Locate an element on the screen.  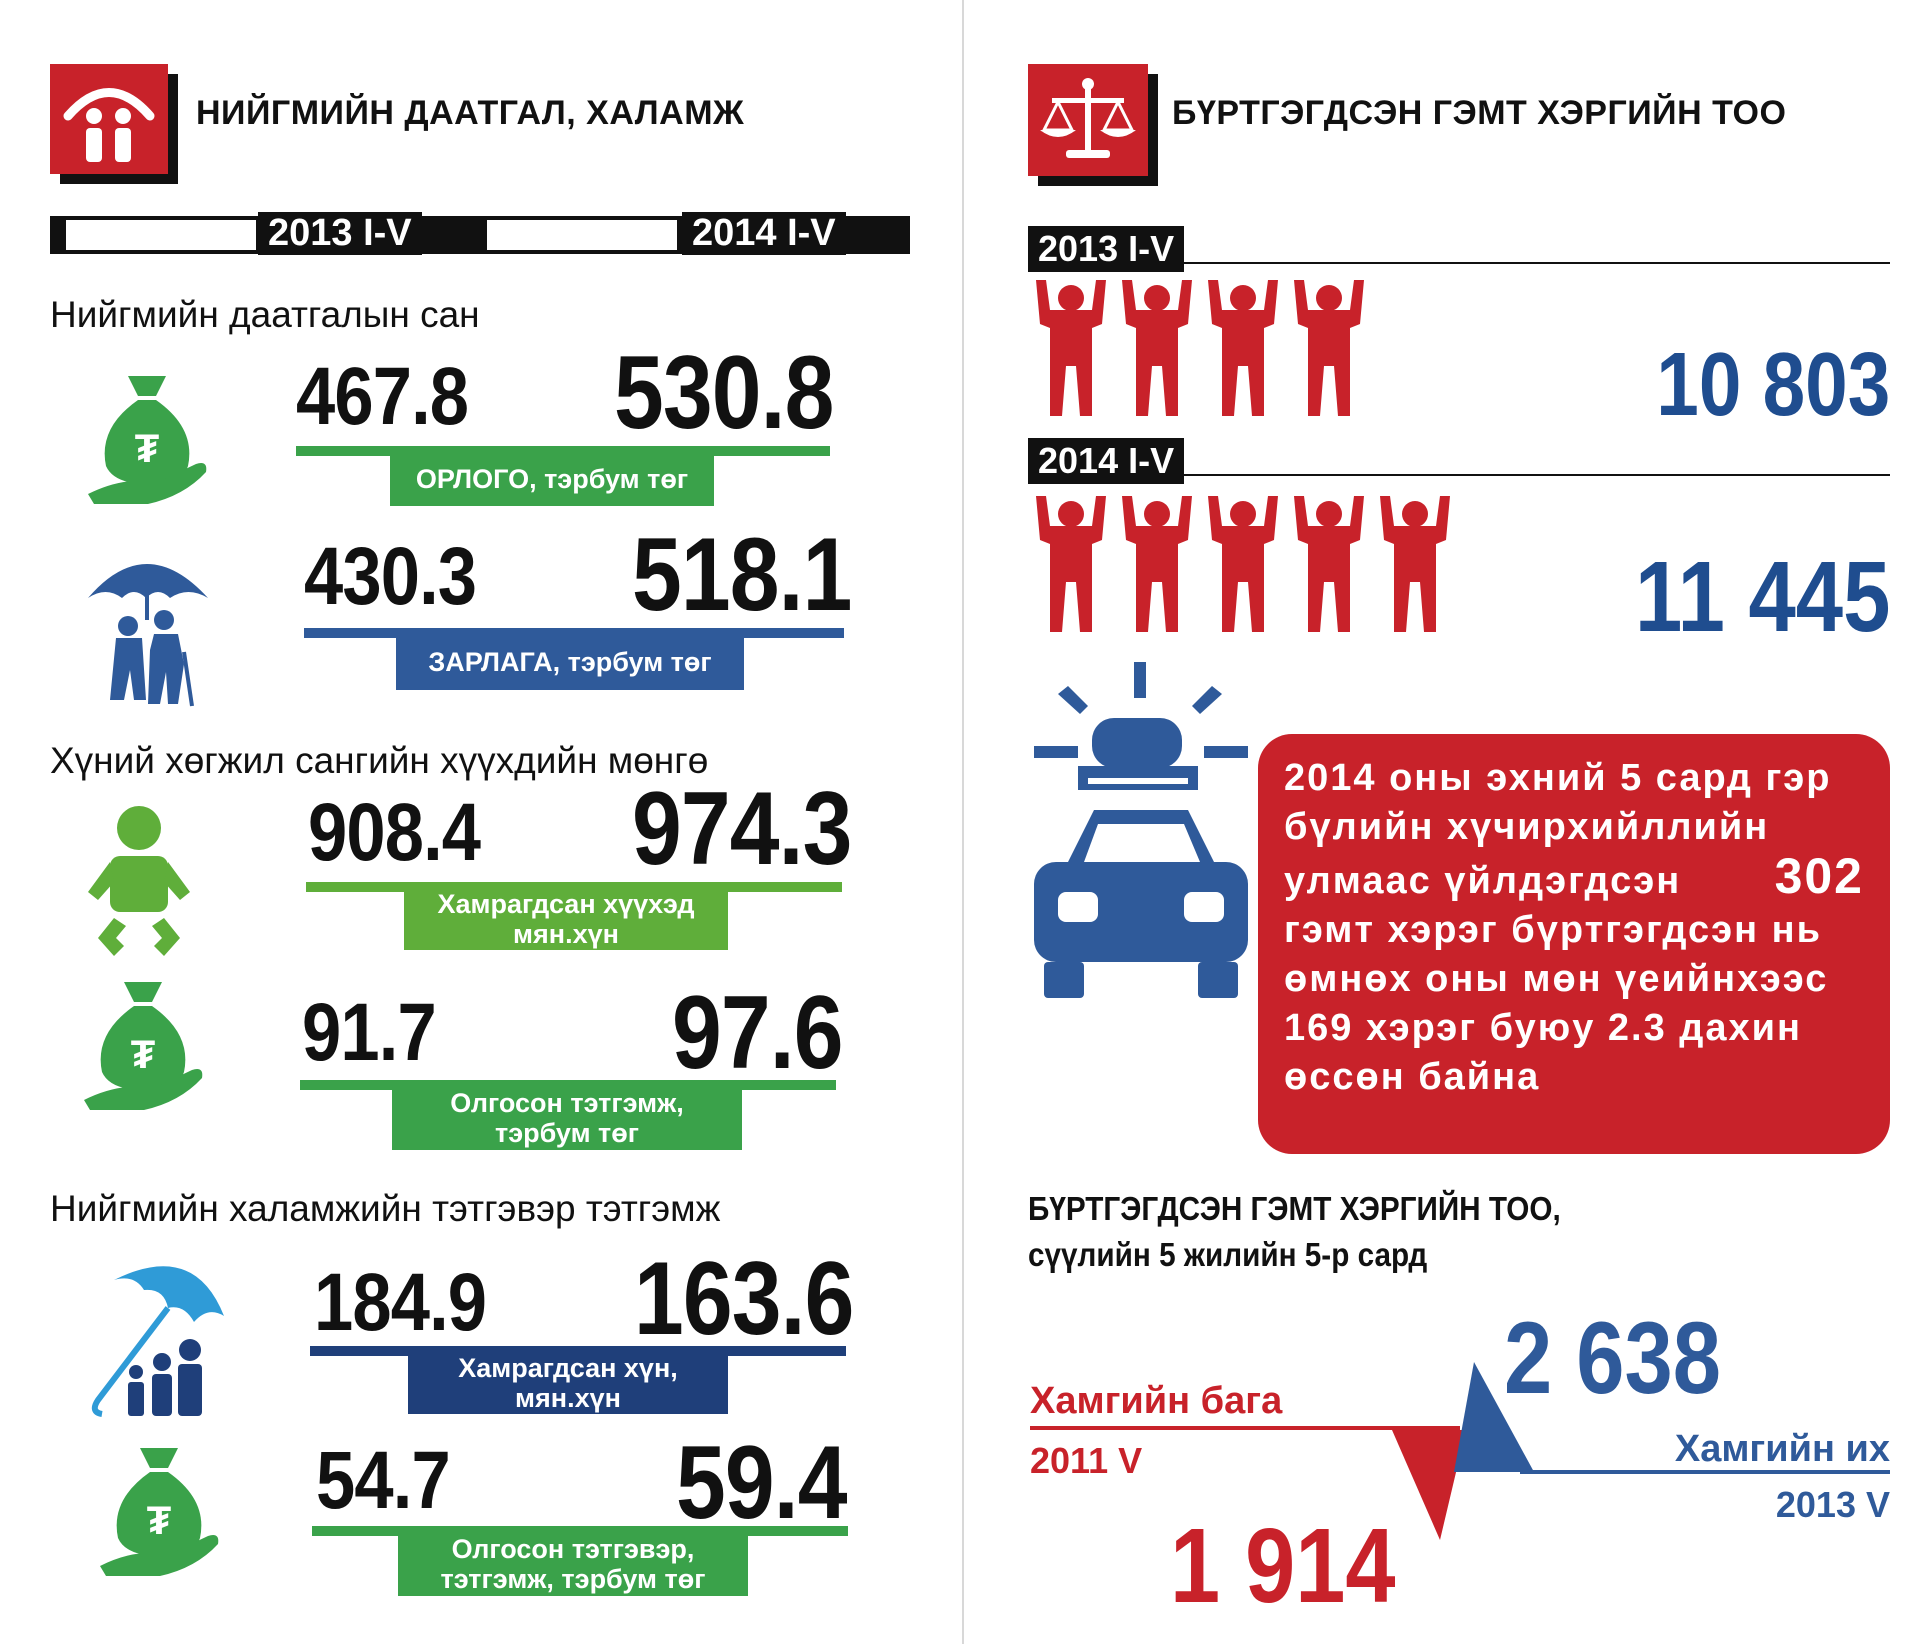
child-allowance-label: Олгосон тэтгэмж, тэрбум төг is located at coordinates (567, 1118).